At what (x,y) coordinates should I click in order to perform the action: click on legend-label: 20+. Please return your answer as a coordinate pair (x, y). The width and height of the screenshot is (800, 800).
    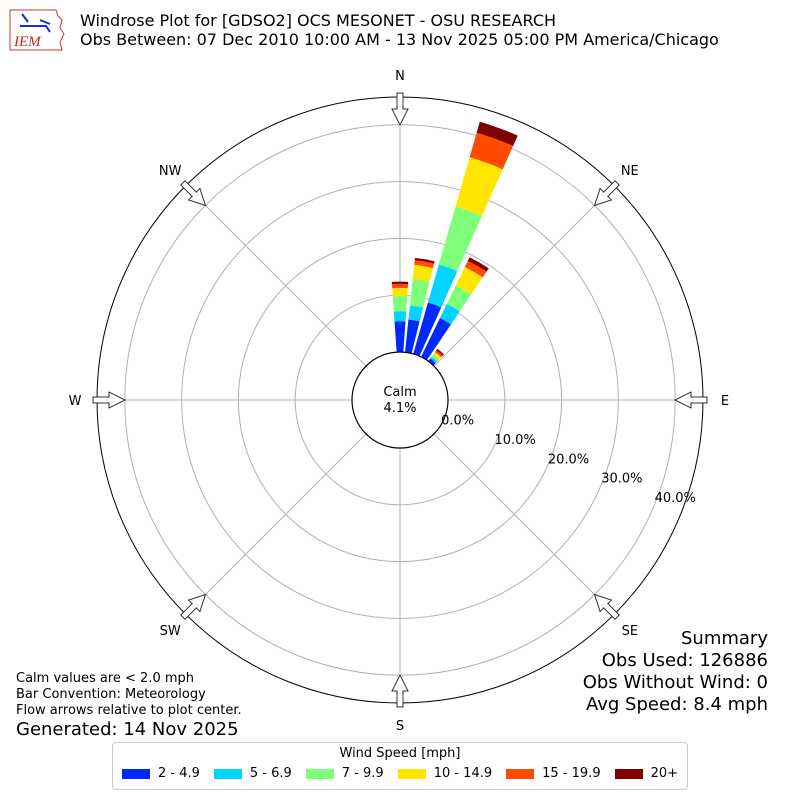
    Looking at the image, I should click on (664, 773).